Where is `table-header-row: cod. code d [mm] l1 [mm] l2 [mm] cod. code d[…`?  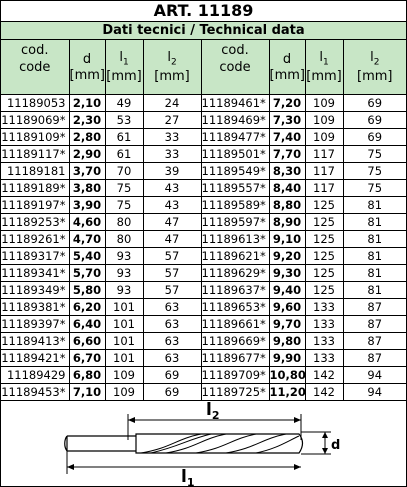
table-header-row: cod. code d [mm] l1 [mm] l2 [mm] cod. code d[… is located at coordinates (203, 67).